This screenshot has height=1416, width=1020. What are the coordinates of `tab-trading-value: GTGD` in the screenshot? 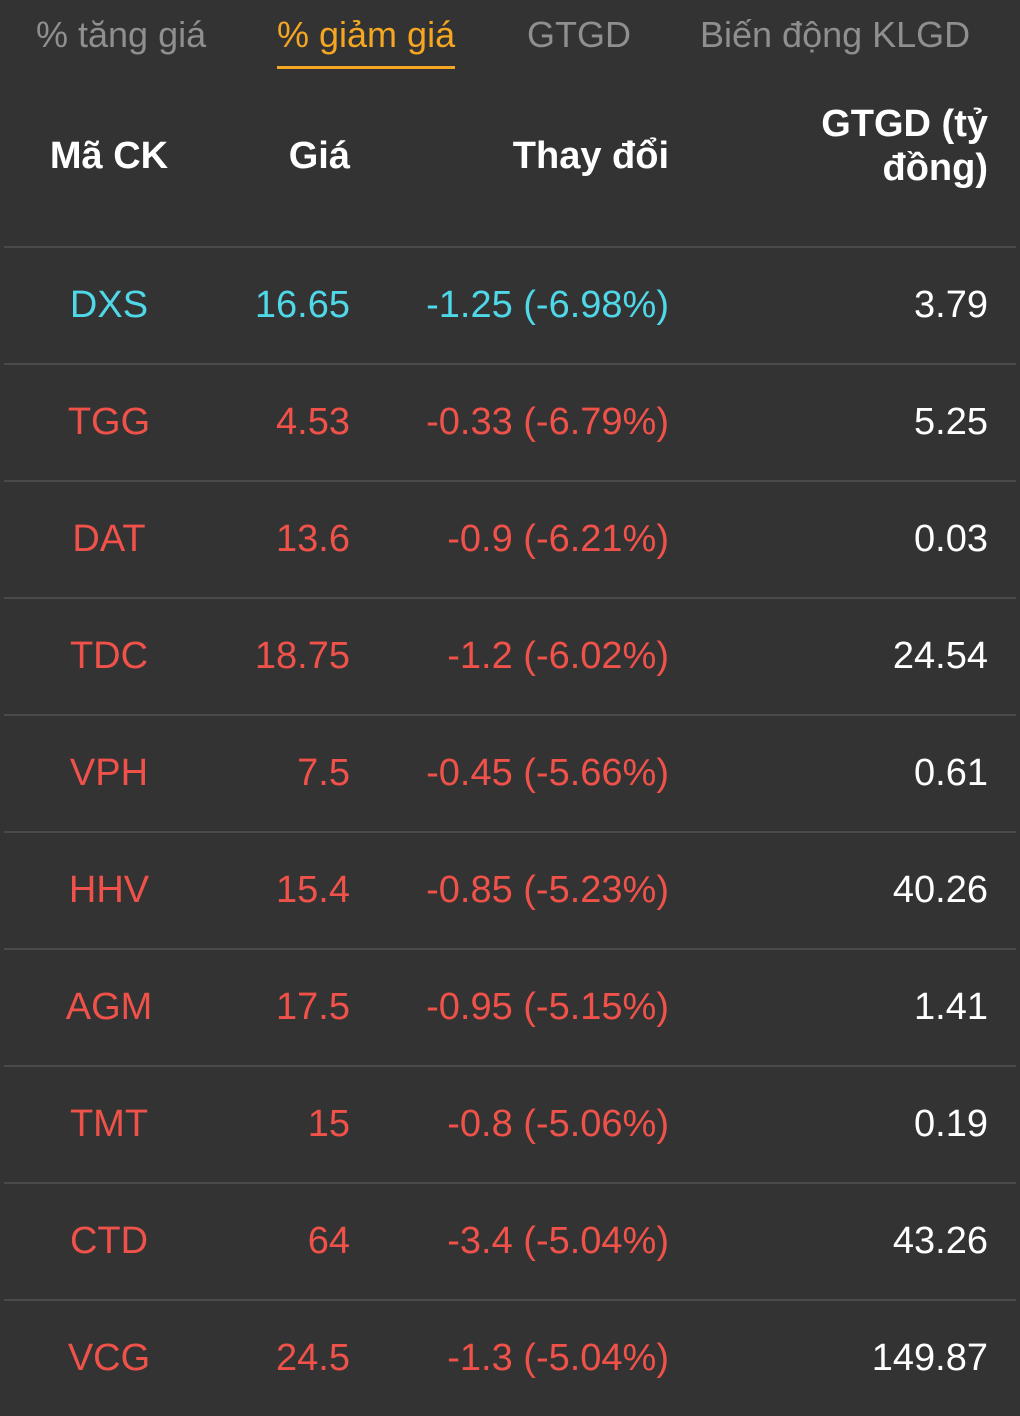 It's located at (579, 35).